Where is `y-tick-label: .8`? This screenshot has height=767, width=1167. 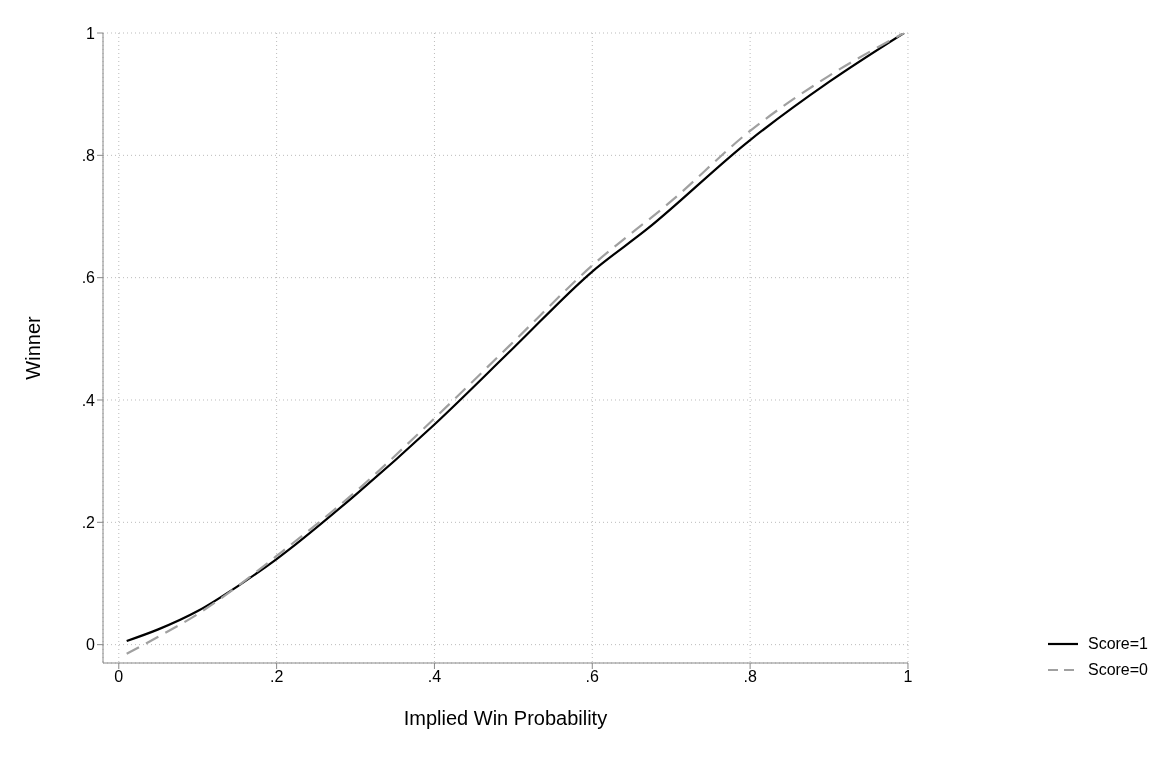
y-tick-label: .8 is located at coordinates (88, 156).